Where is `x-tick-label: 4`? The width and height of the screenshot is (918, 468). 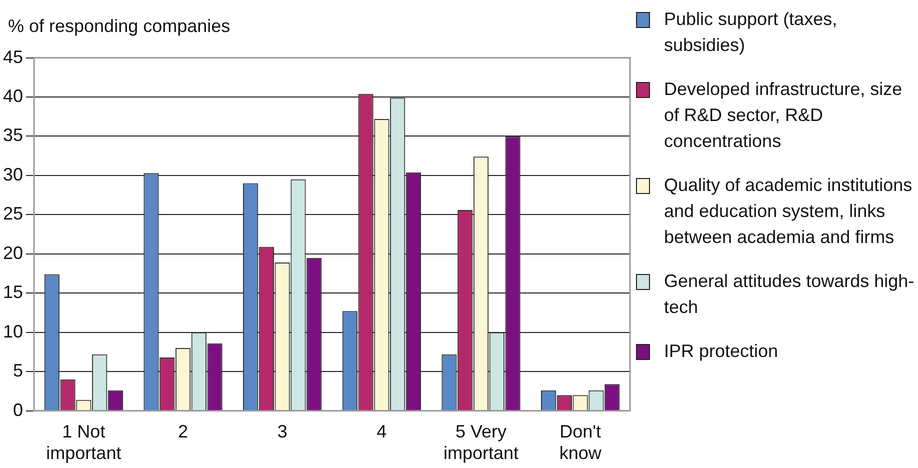
x-tick-label: 4 is located at coordinates (381, 432).